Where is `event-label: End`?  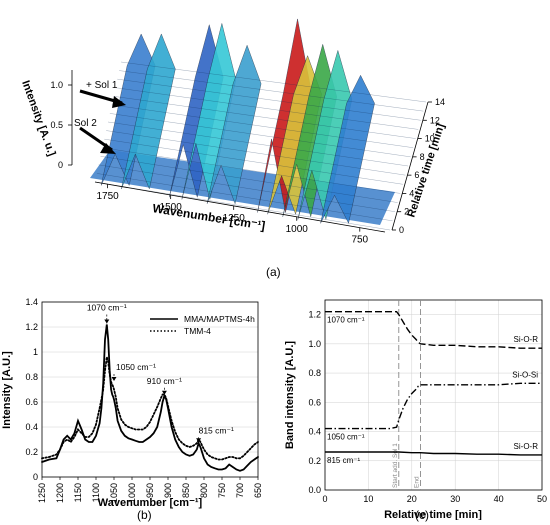 event-label: End is located at coordinates (416, 482).